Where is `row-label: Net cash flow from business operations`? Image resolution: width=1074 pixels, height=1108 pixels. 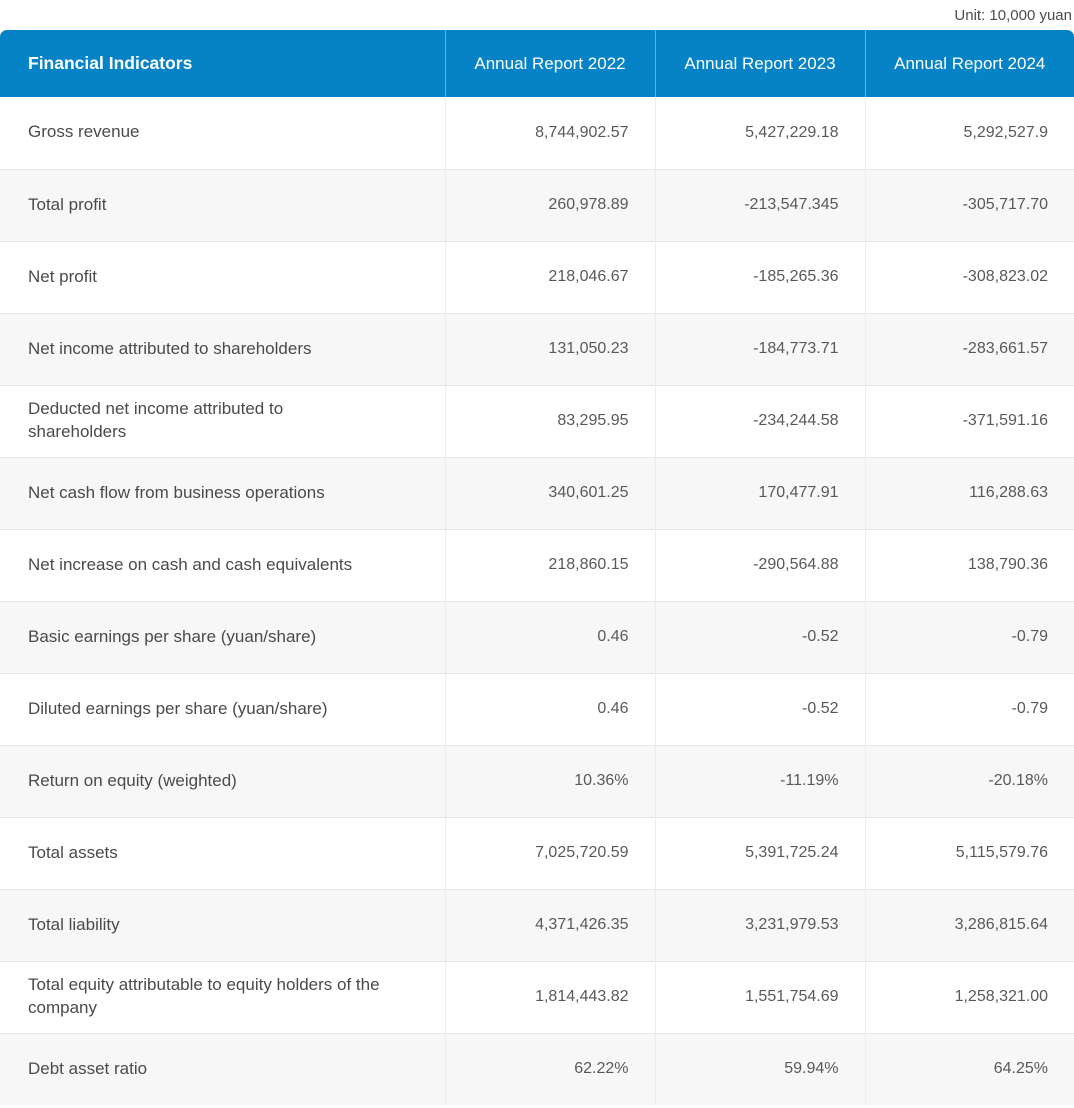
row-label: Net cash flow from business operations is located at coordinates (222, 492).